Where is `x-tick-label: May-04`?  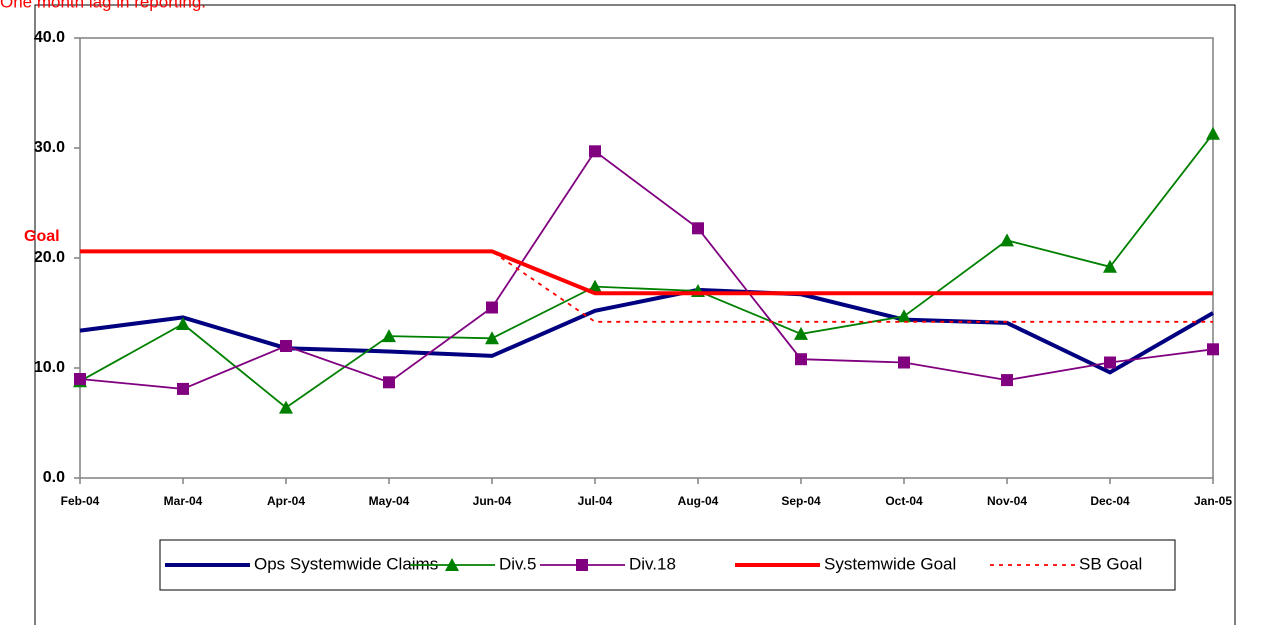 x-tick-label: May-04 is located at coordinates (389, 501).